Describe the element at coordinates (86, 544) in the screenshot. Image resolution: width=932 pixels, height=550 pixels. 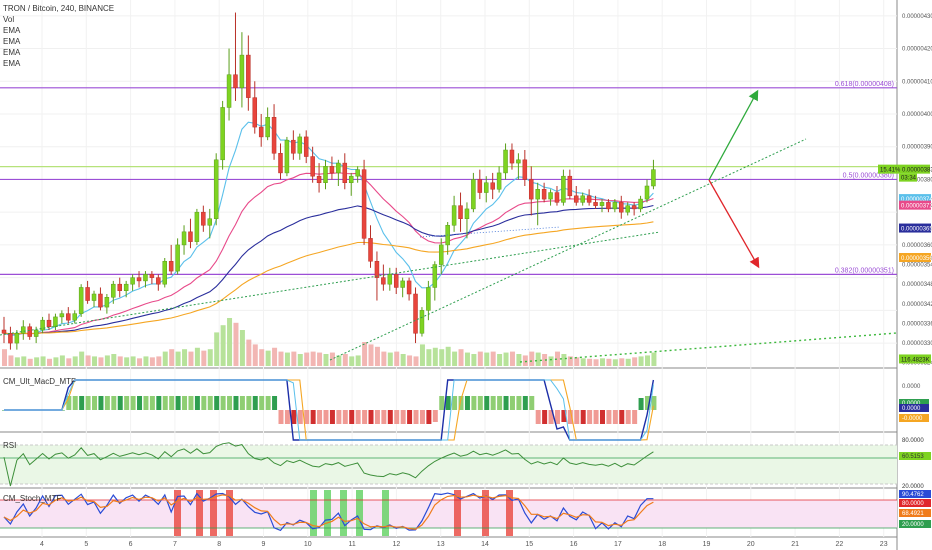
I see `date-tick: 5` at that location.